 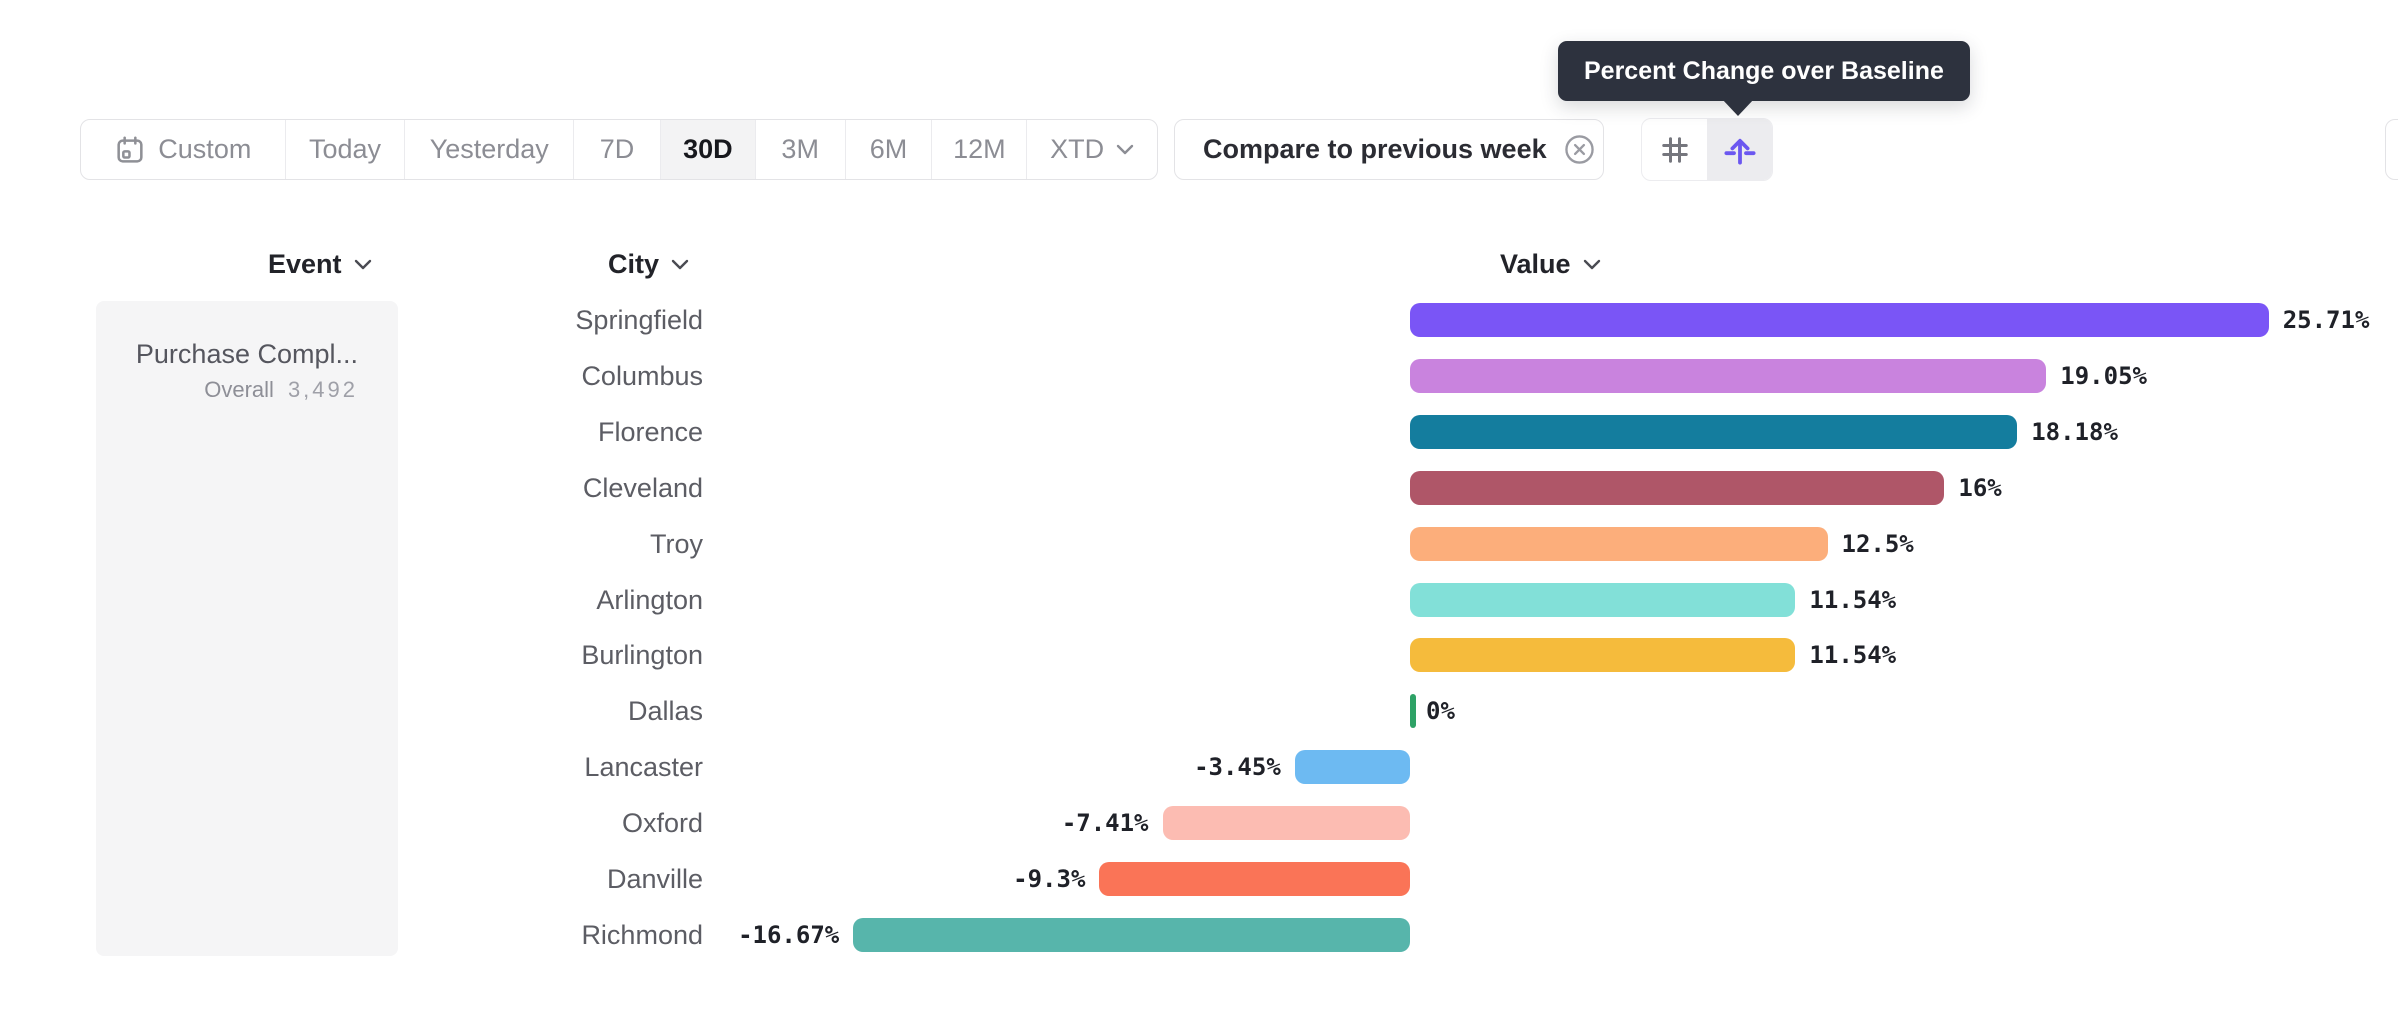 I want to click on cutoff-button-fragment, so click(x=2391, y=149).